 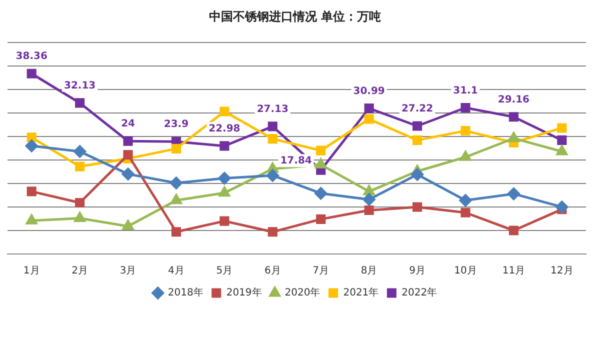 What do you see at coordinates (562, 271) in the screenshot?
I see `x-tick-label: 12月` at bounding box center [562, 271].